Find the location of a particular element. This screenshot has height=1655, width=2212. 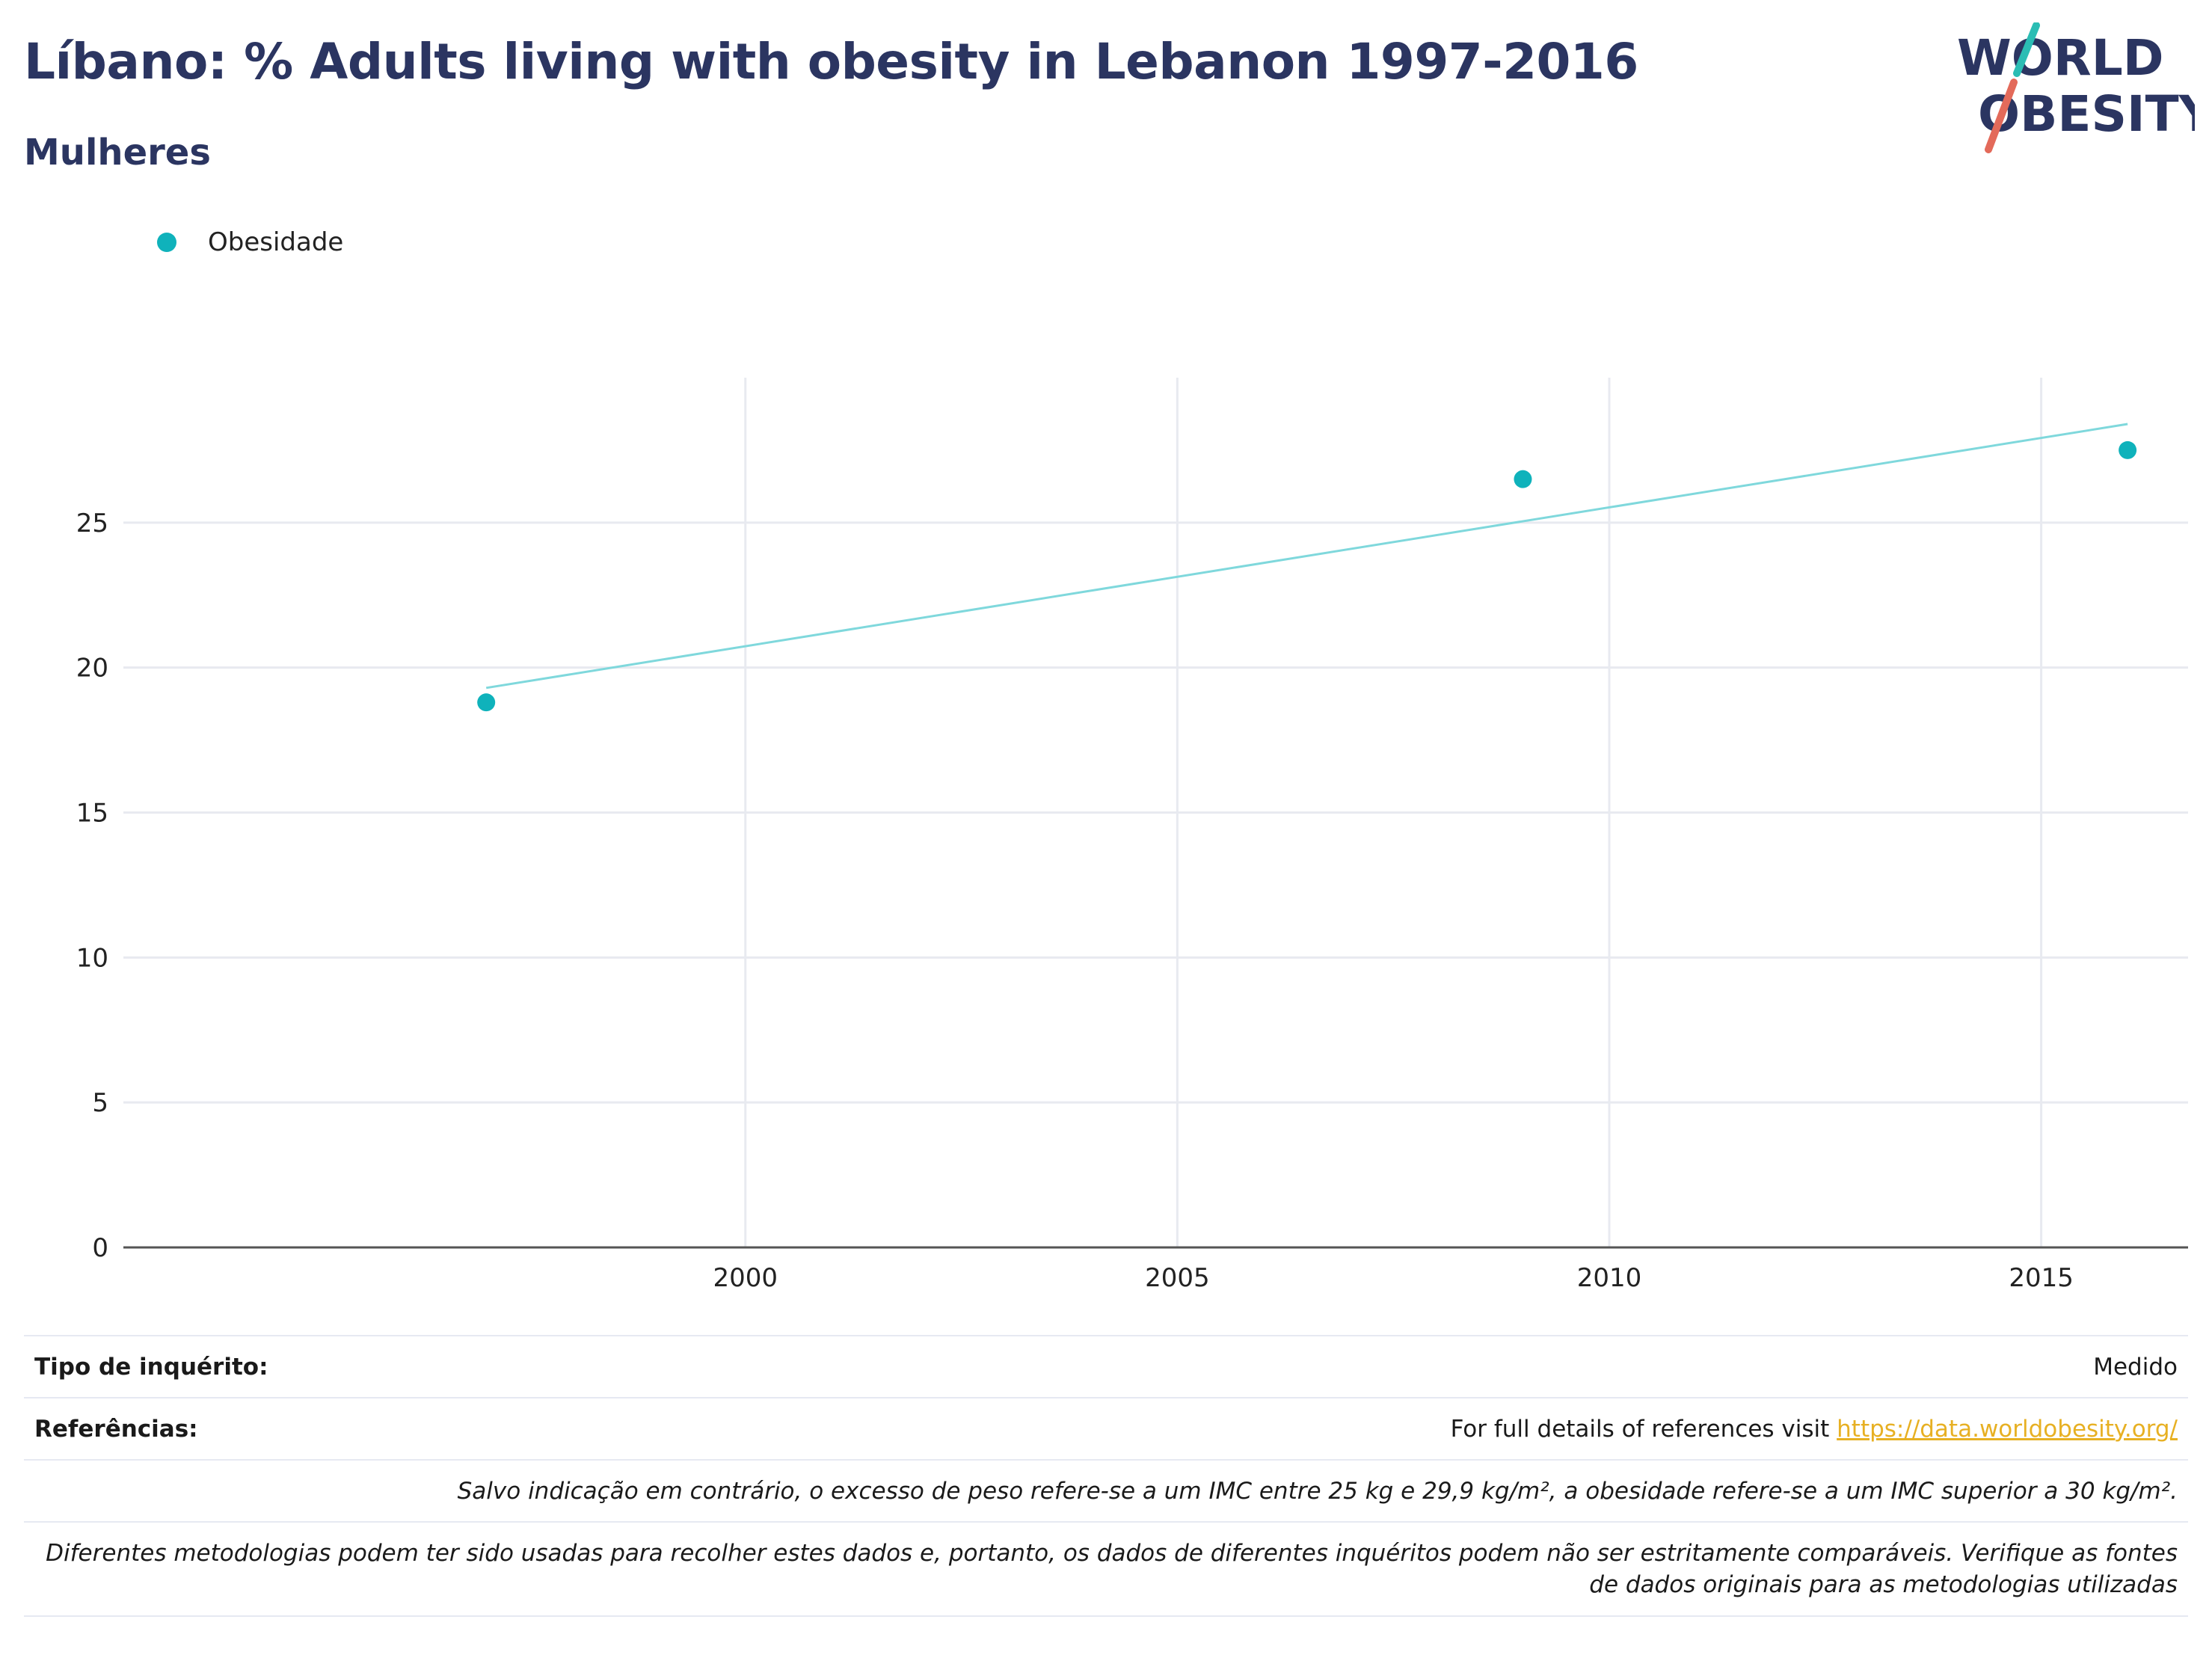

logo-text-obesity: OBESITY is located at coordinates (2086, 114).